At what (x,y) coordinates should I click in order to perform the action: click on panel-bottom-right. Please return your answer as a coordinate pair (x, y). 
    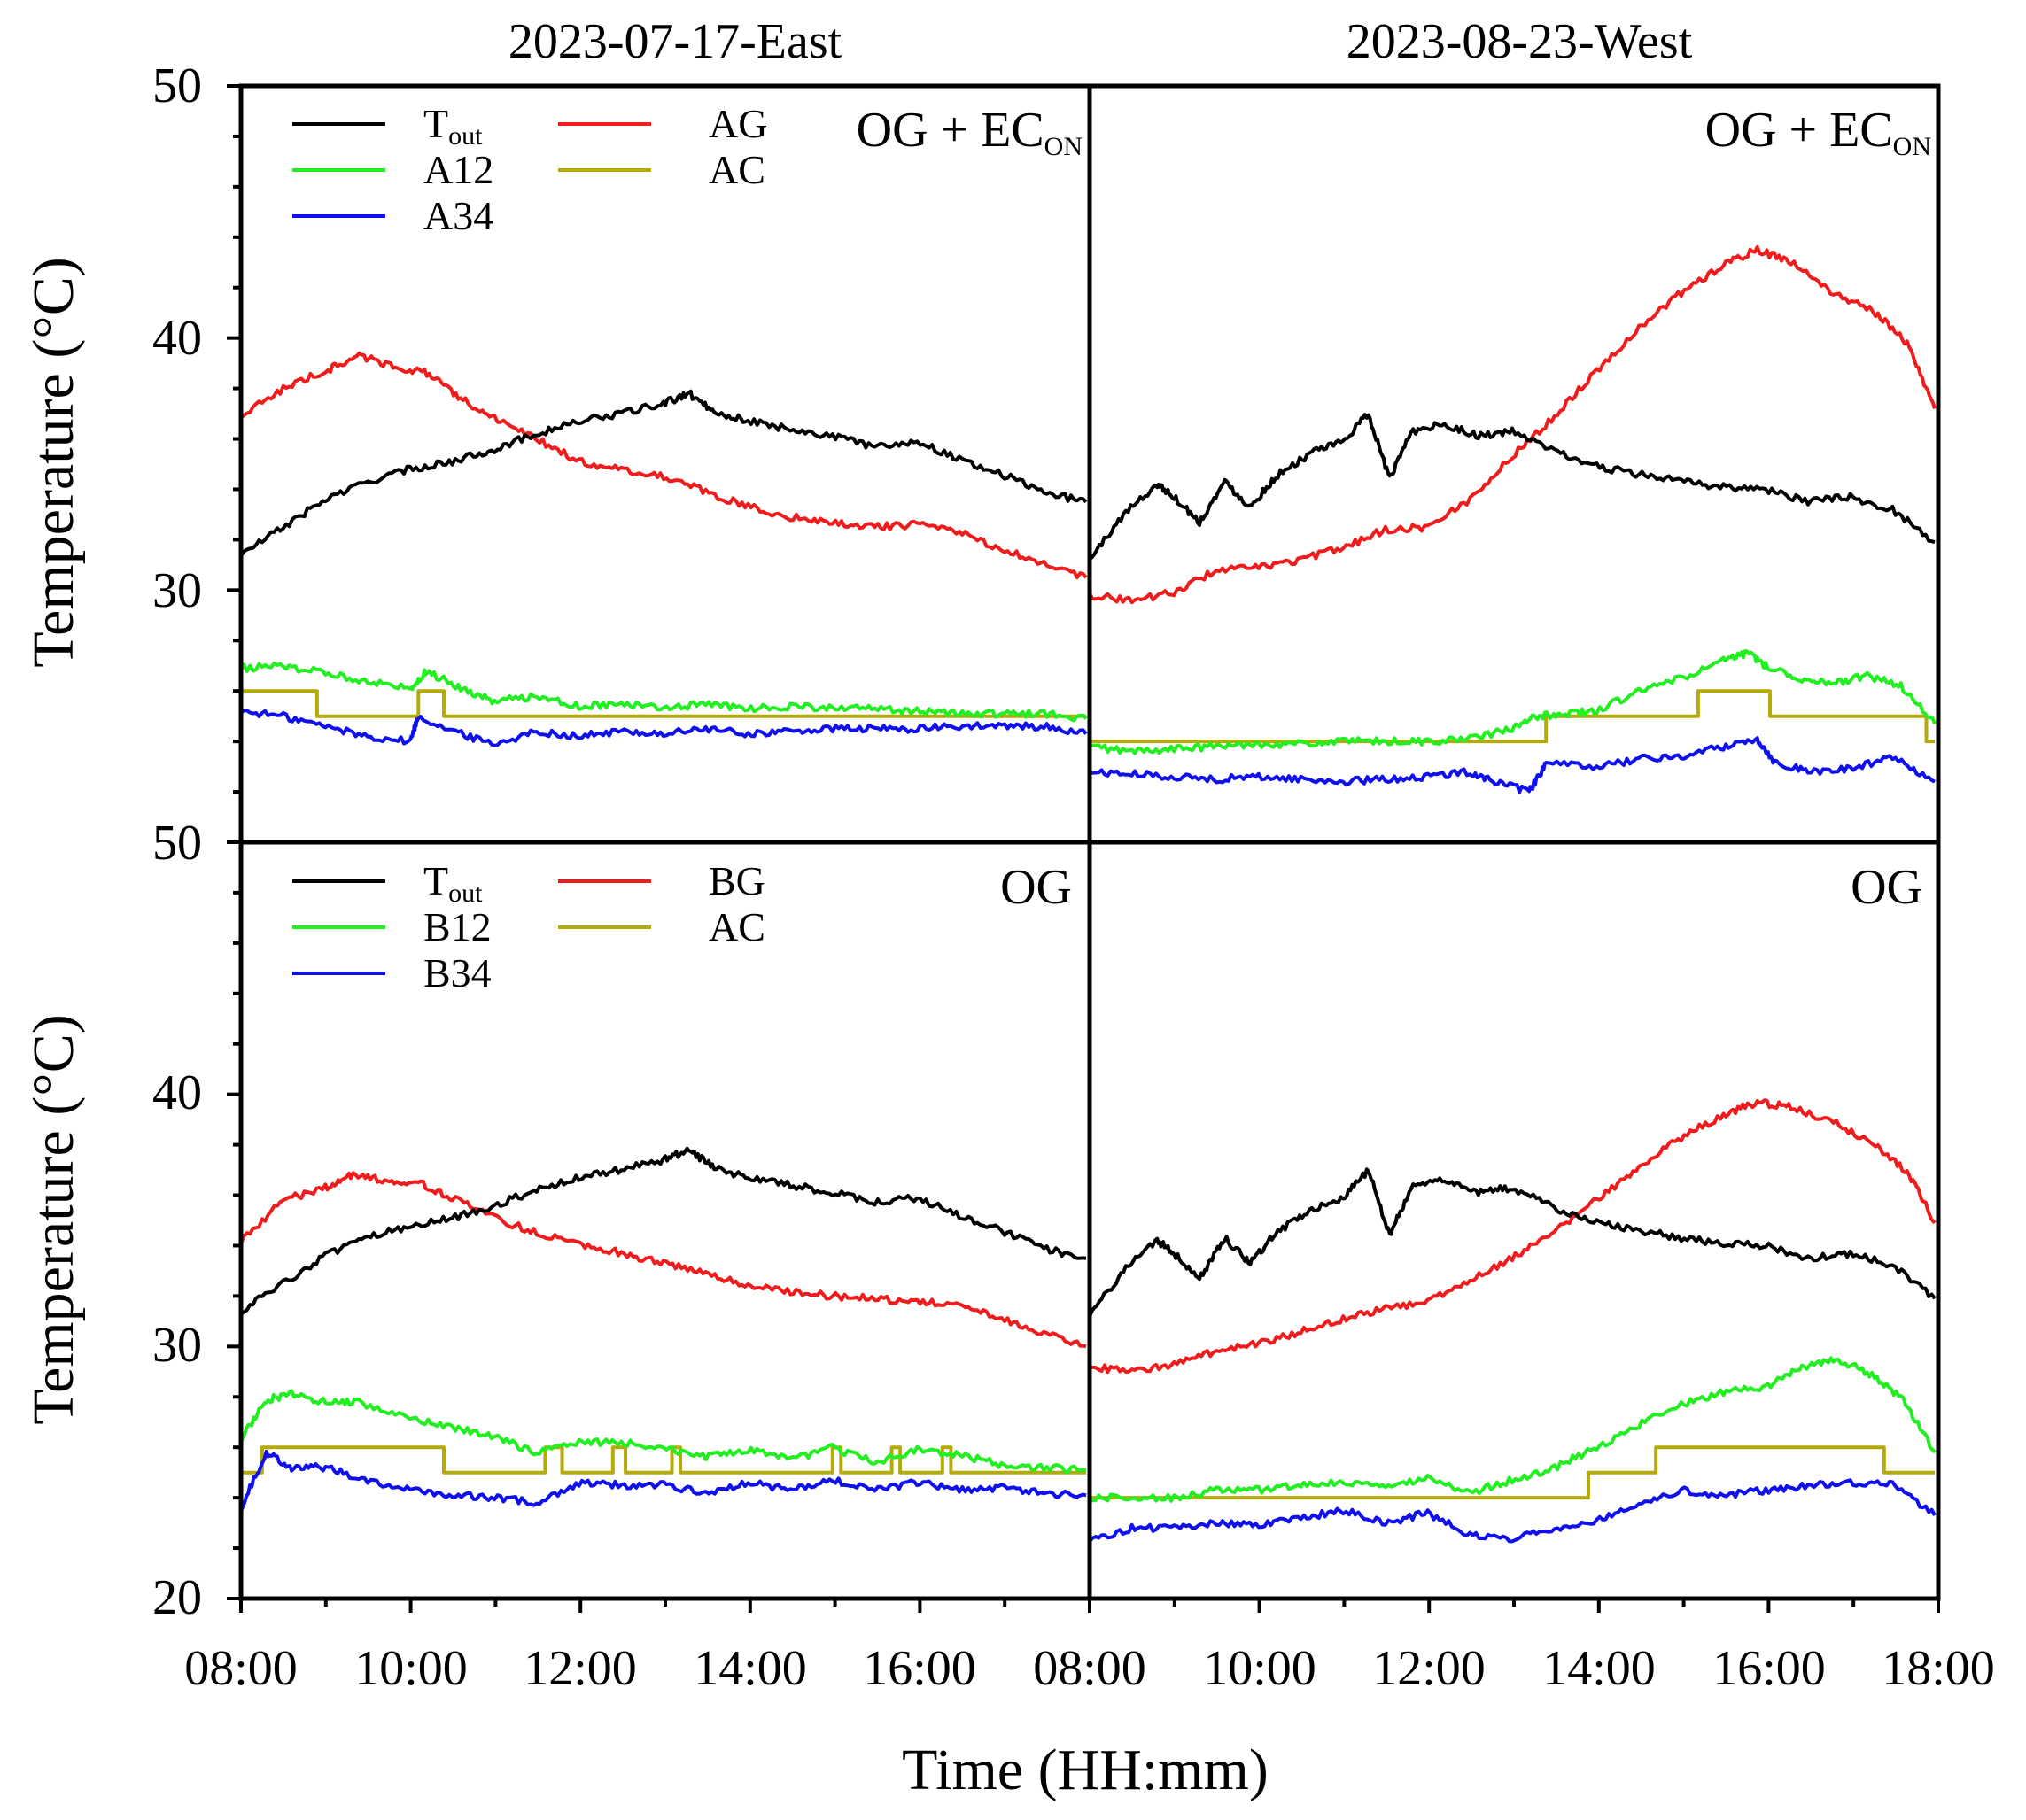
    Looking at the image, I should click on (1513, 1321).